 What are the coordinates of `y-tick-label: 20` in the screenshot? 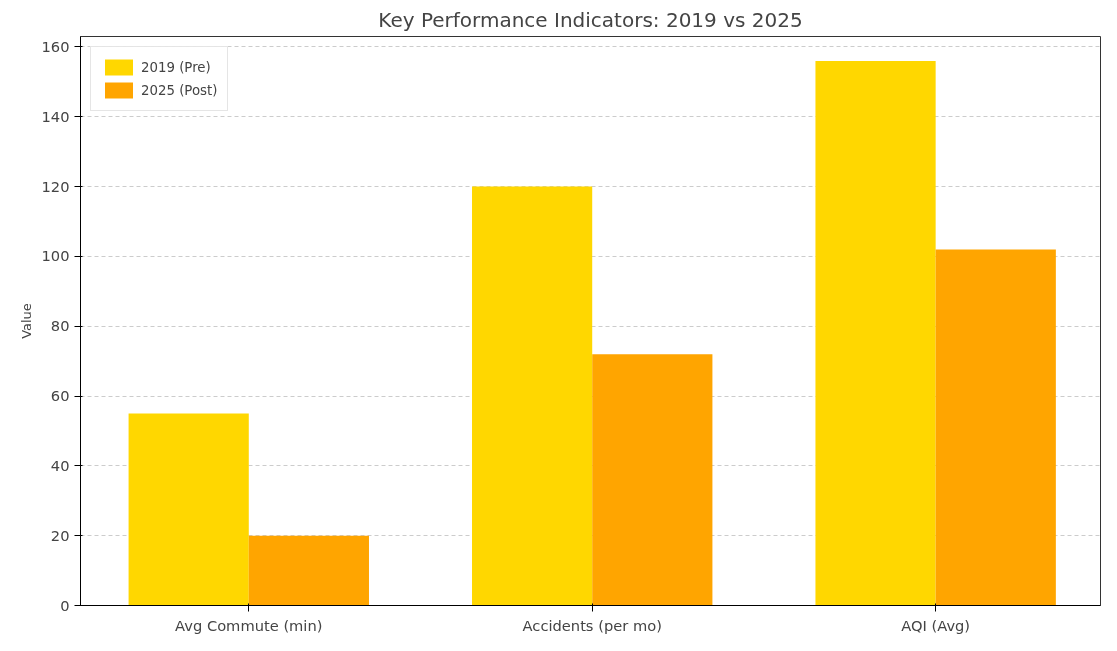 It's located at (60, 535).